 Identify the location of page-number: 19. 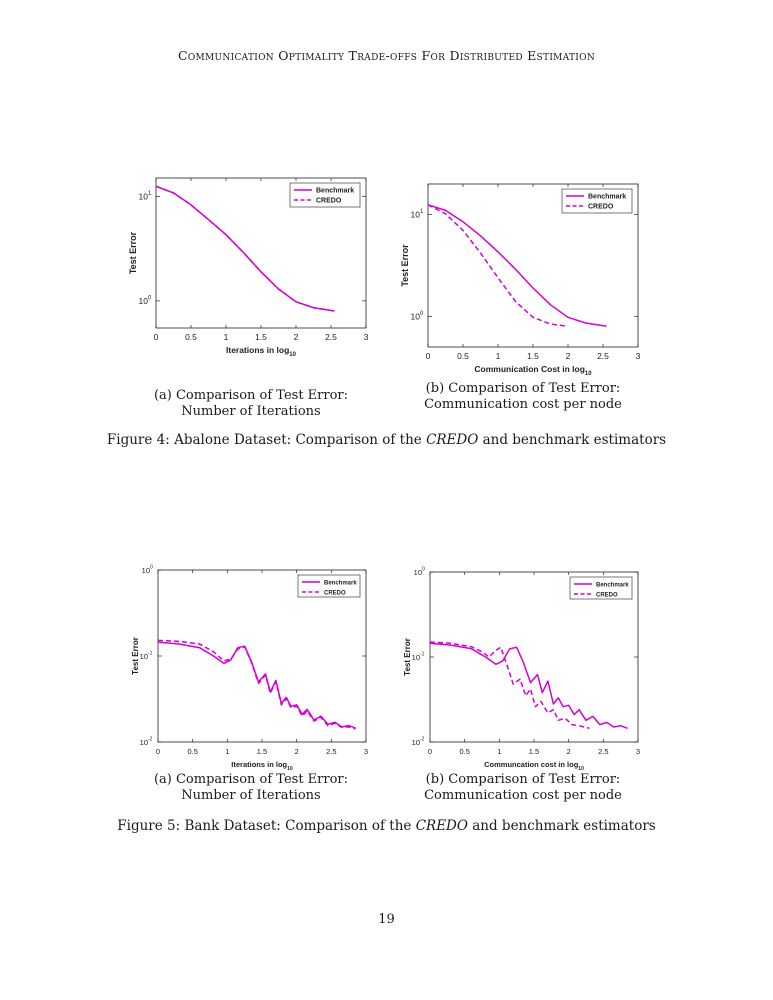
(386, 919).